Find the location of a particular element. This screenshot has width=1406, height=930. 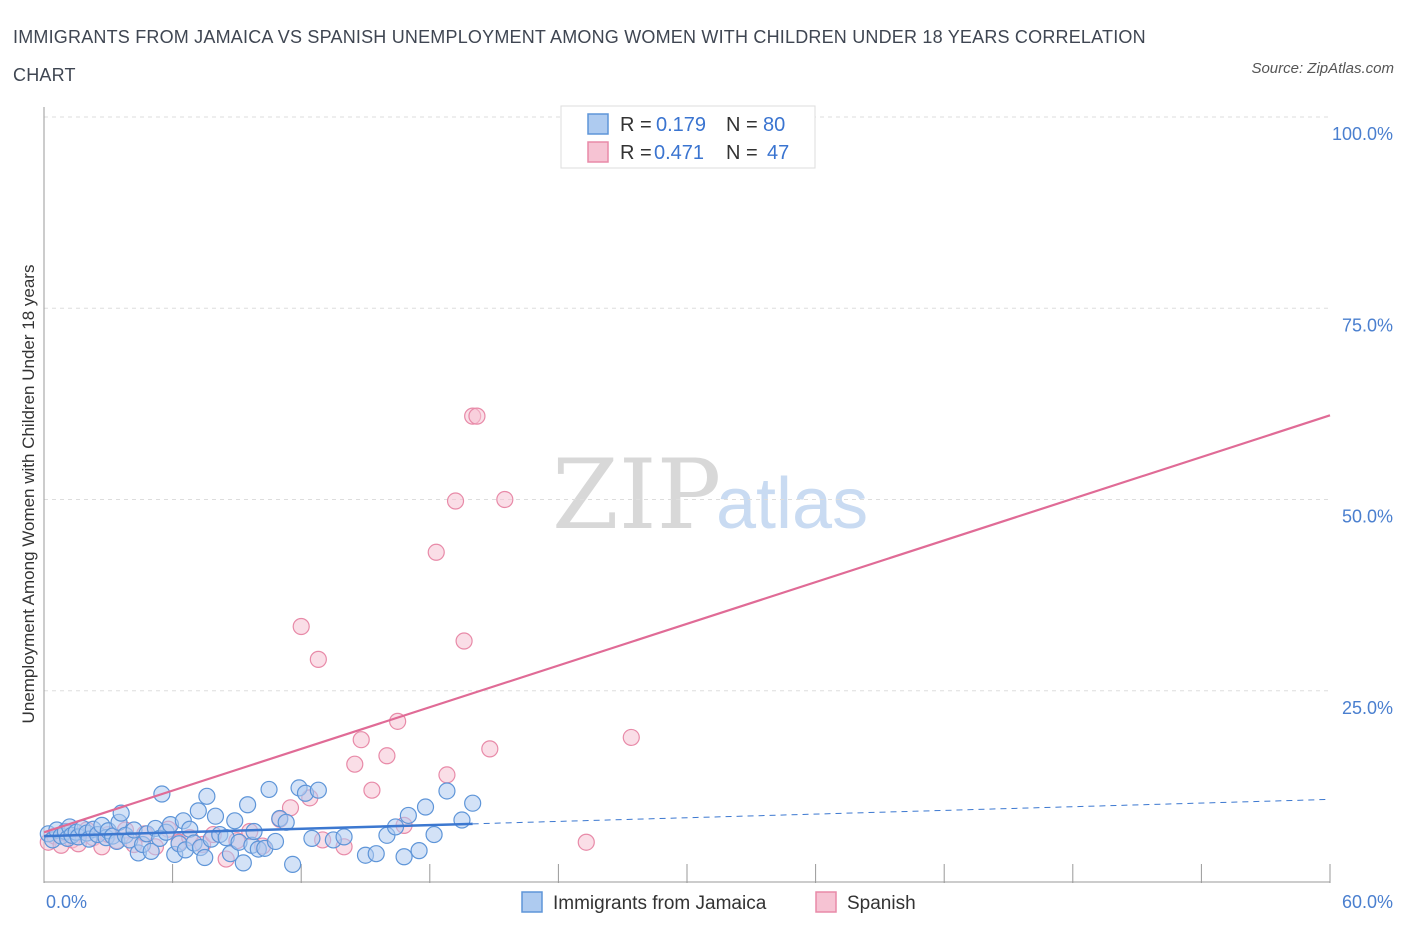

y-tick-label: 75.0% is located at coordinates (1367, 325).